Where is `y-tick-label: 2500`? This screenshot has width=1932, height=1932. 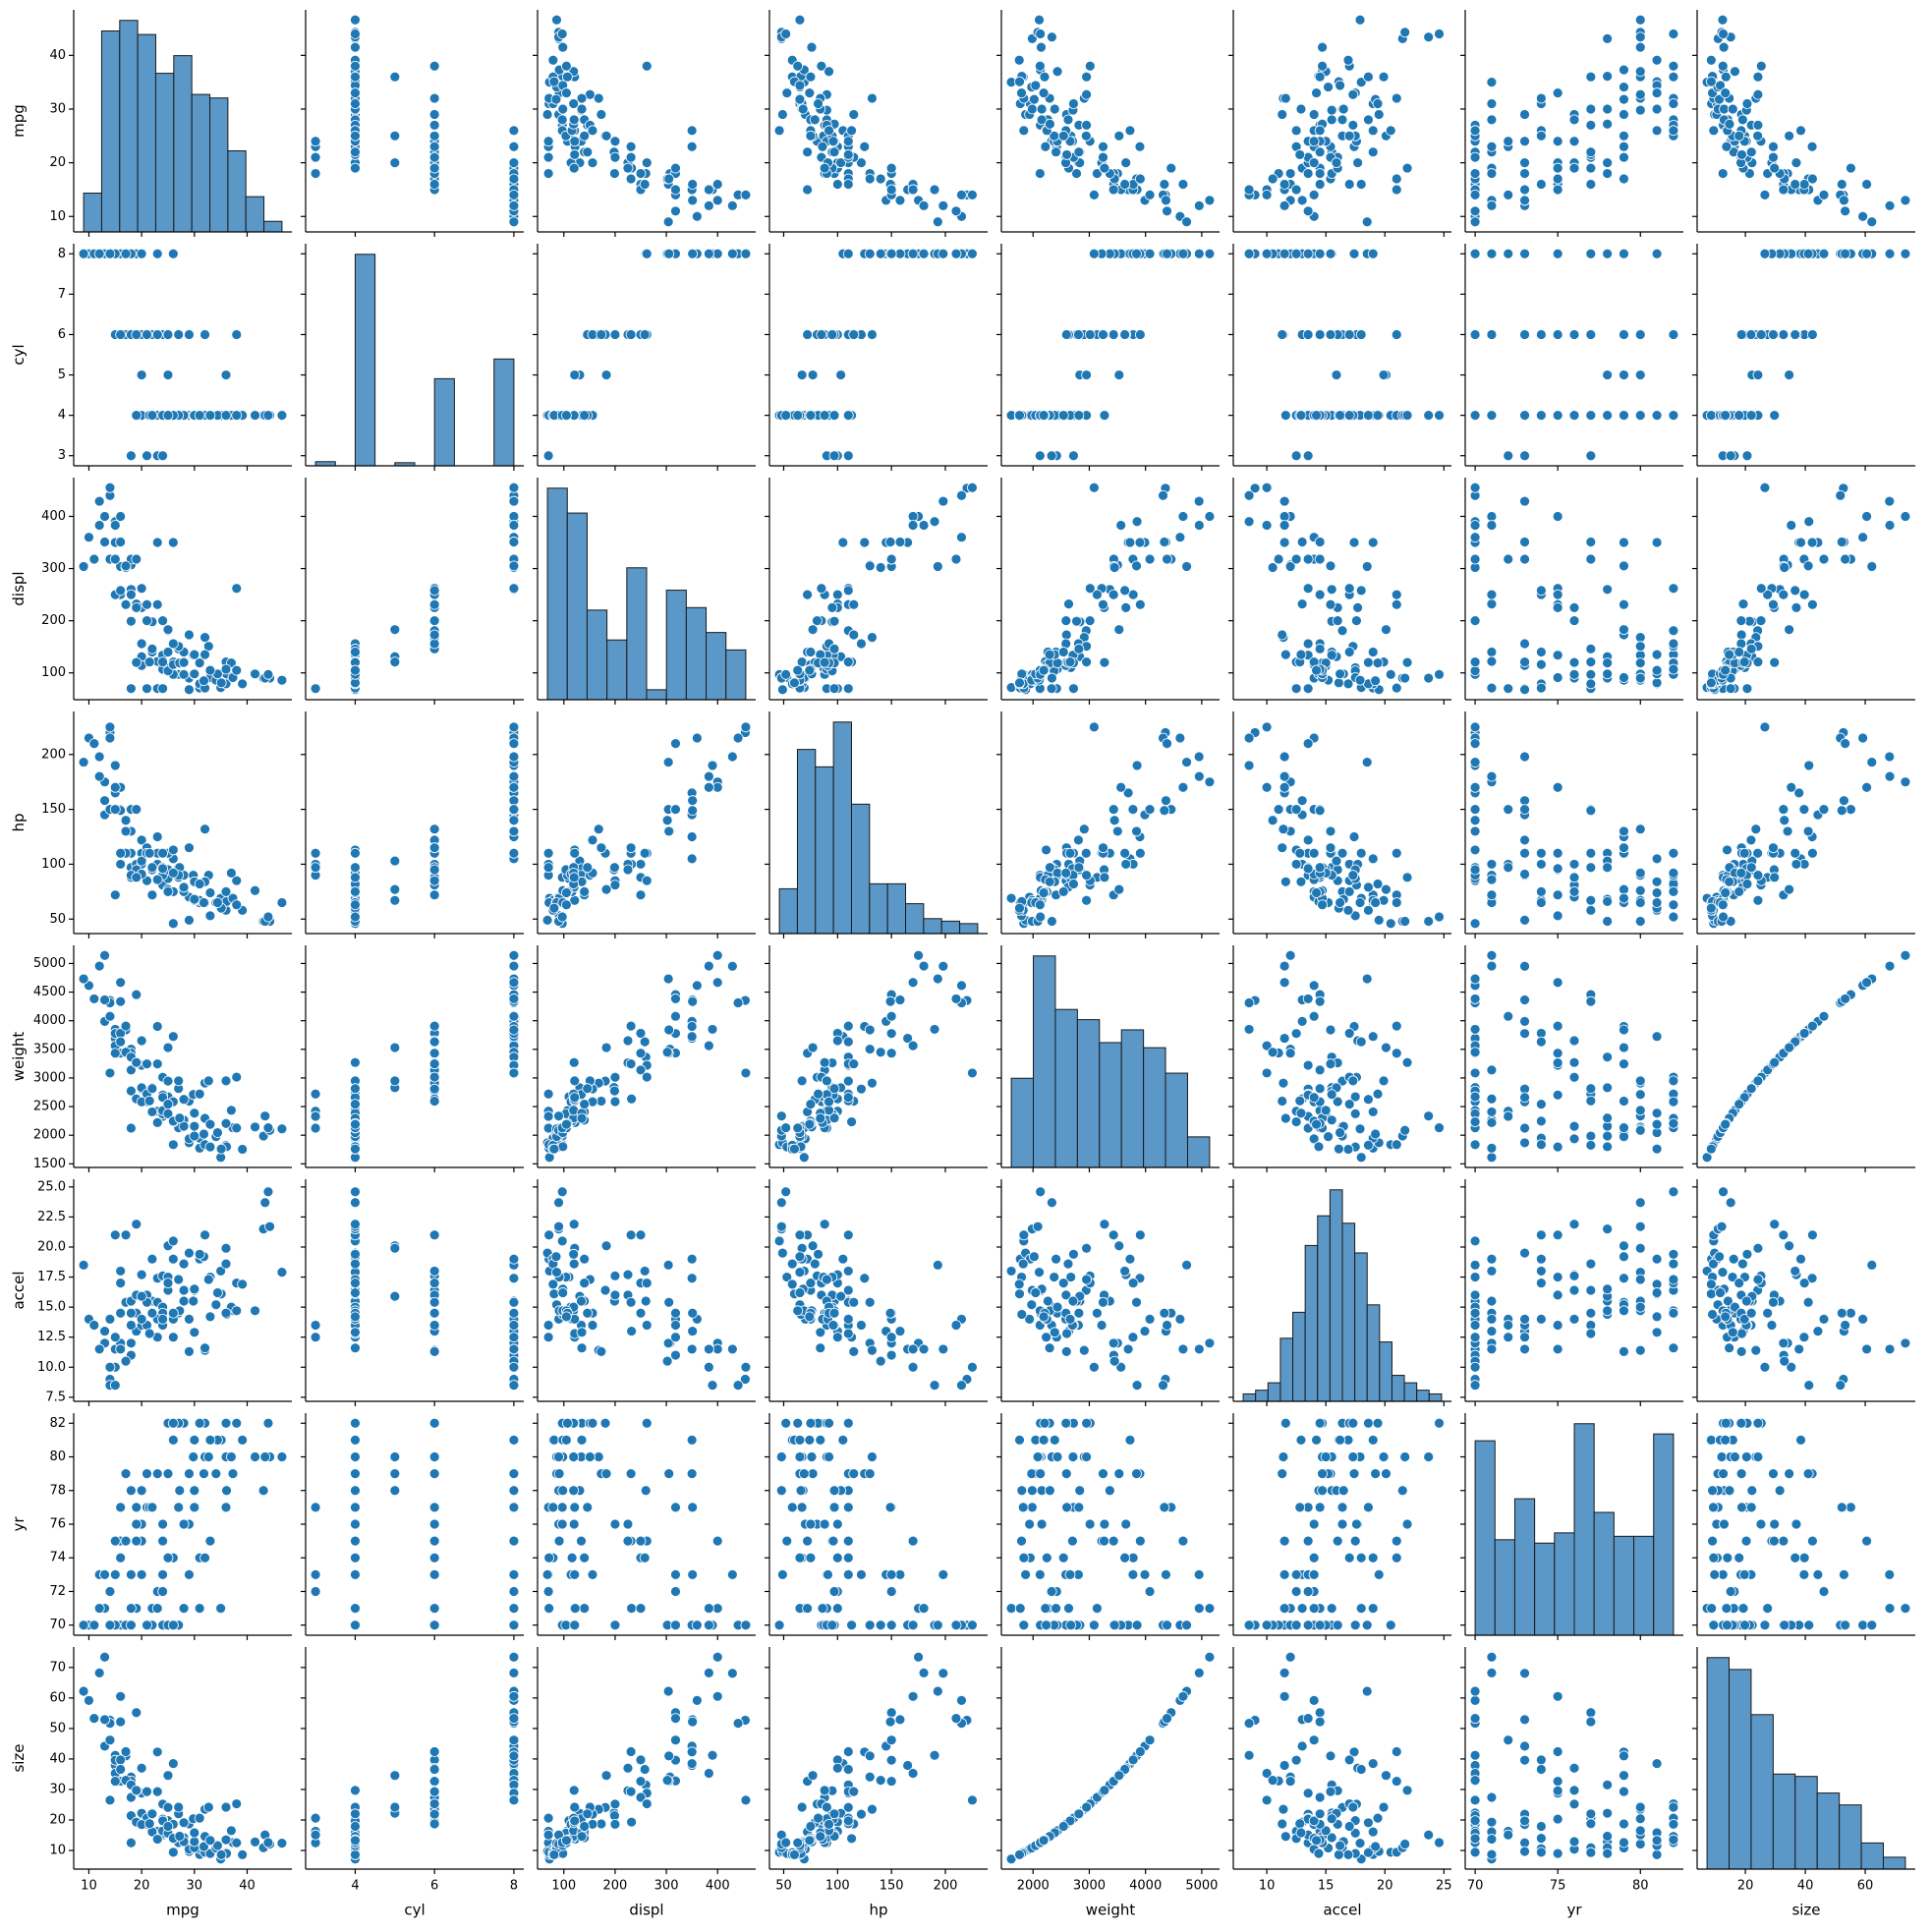
y-tick-label: 2500 is located at coordinates (49, 1107).